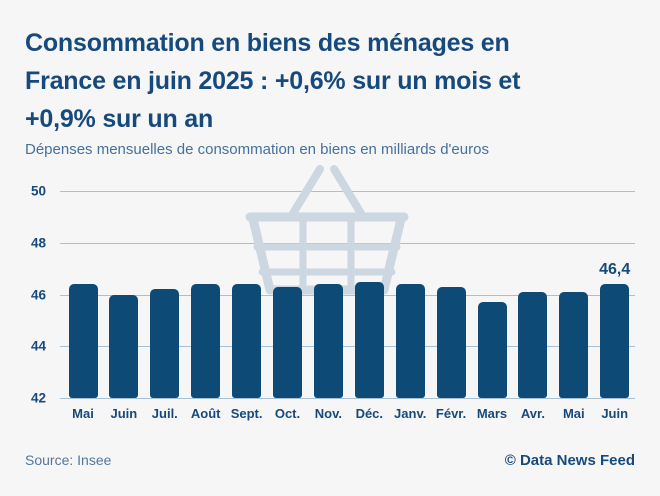 The image size is (660, 496). Describe the element at coordinates (451, 413) in the screenshot. I see `x-tick-label: Févr.` at that location.